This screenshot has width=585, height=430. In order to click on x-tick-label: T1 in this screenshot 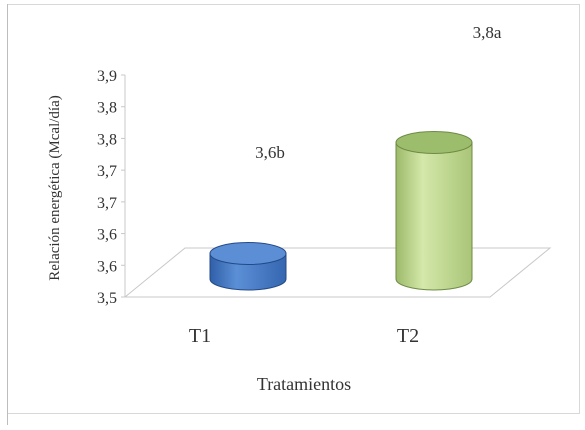, I will do `click(200, 336)`.